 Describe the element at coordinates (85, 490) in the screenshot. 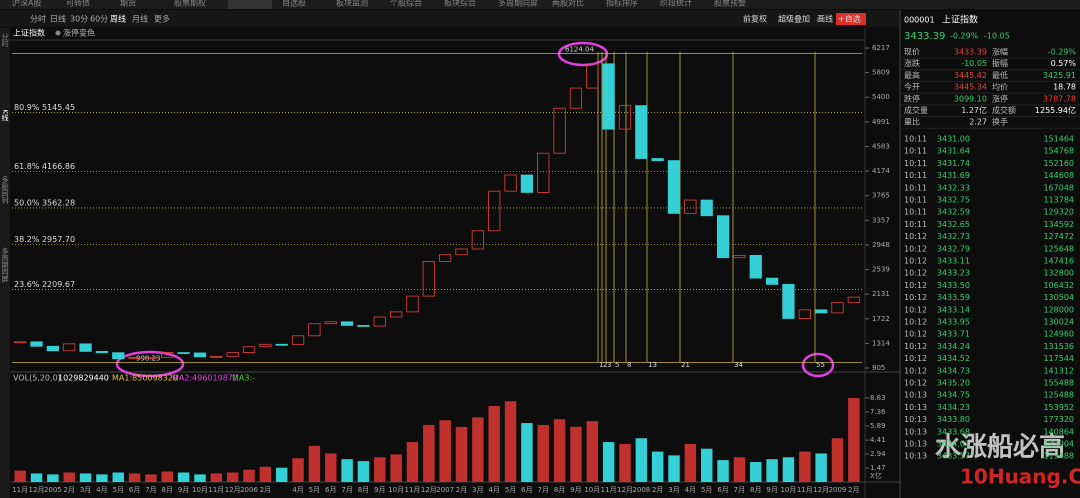

I see `x-tick-label: 3月` at that location.